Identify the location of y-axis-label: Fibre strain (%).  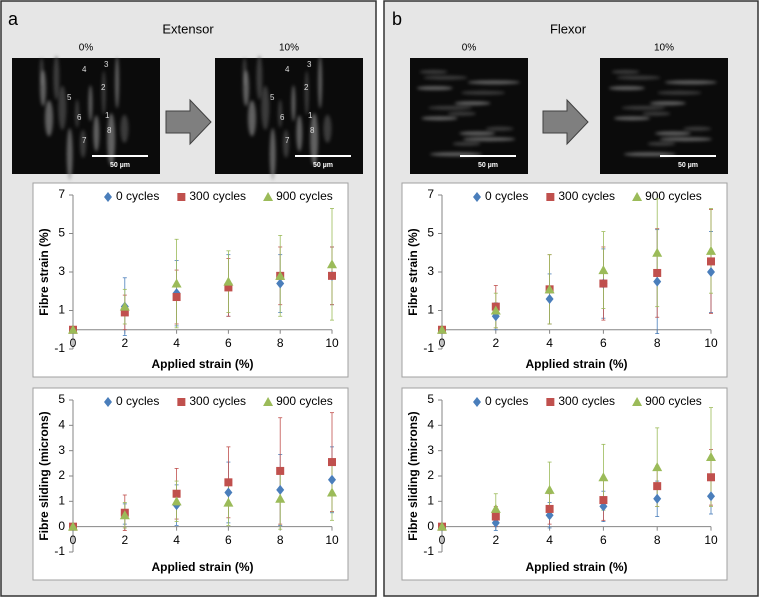
(413, 271).